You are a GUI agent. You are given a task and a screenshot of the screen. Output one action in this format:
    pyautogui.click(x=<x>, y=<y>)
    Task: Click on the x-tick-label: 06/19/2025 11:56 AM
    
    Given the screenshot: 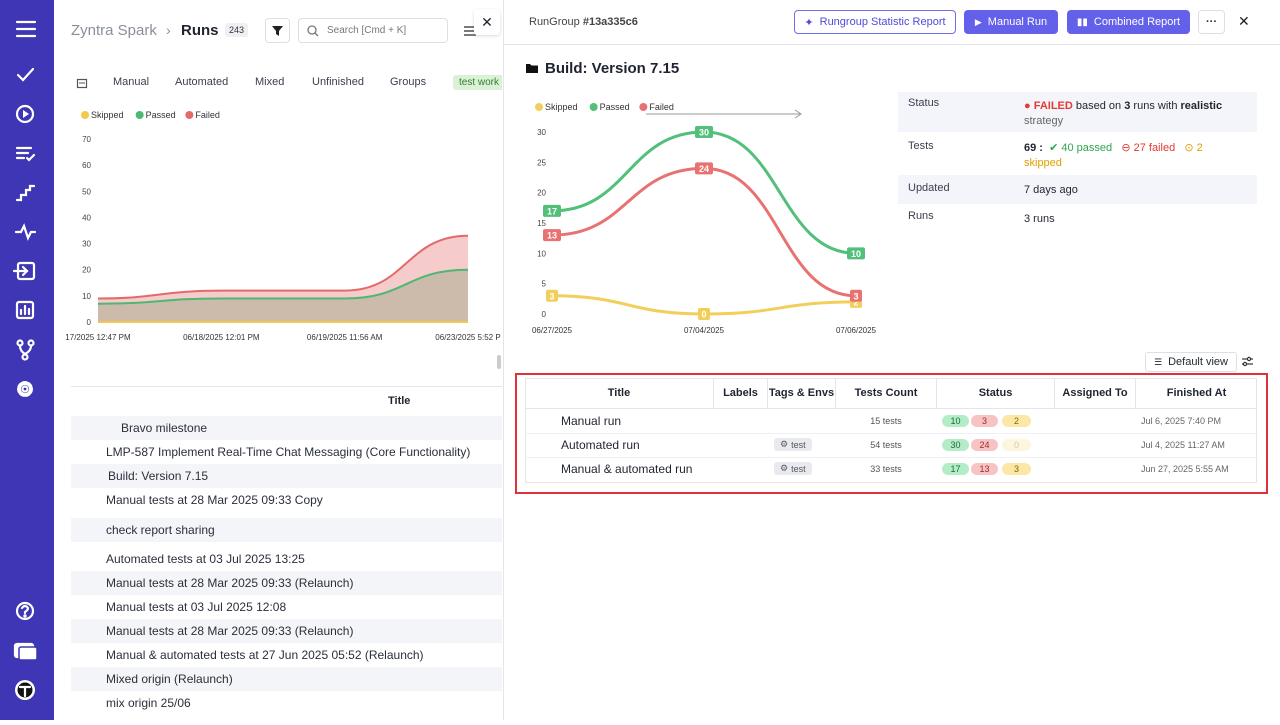 What is the action you would take?
    pyautogui.click(x=345, y=337)
    